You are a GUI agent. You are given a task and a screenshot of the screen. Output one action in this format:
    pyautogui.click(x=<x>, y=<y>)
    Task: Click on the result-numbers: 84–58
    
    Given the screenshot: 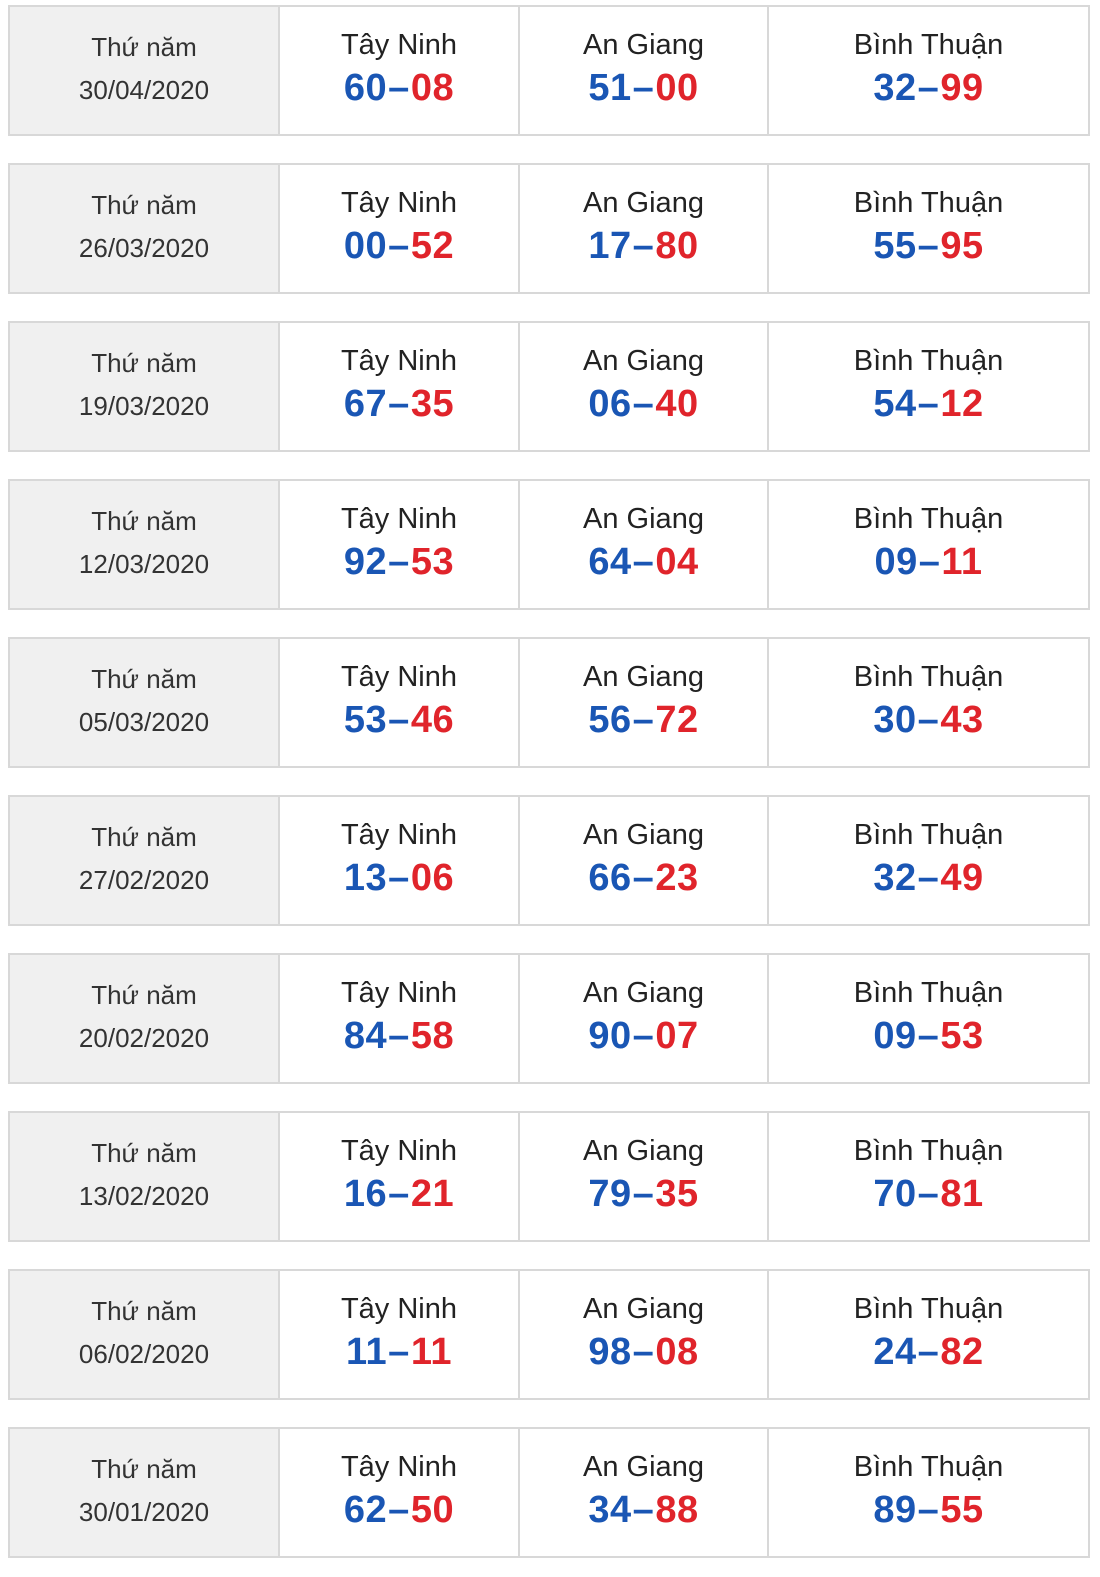 What is the action you would take?
    pyautogui.click(x=399, y=1036)
    